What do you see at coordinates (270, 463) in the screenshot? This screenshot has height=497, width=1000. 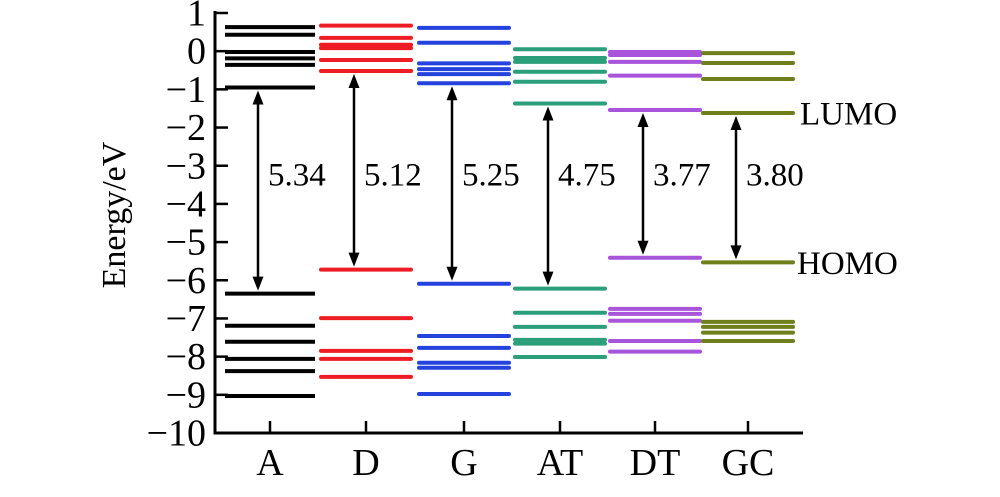 I see `category-label-a: A` at bounding box center [270, 463].